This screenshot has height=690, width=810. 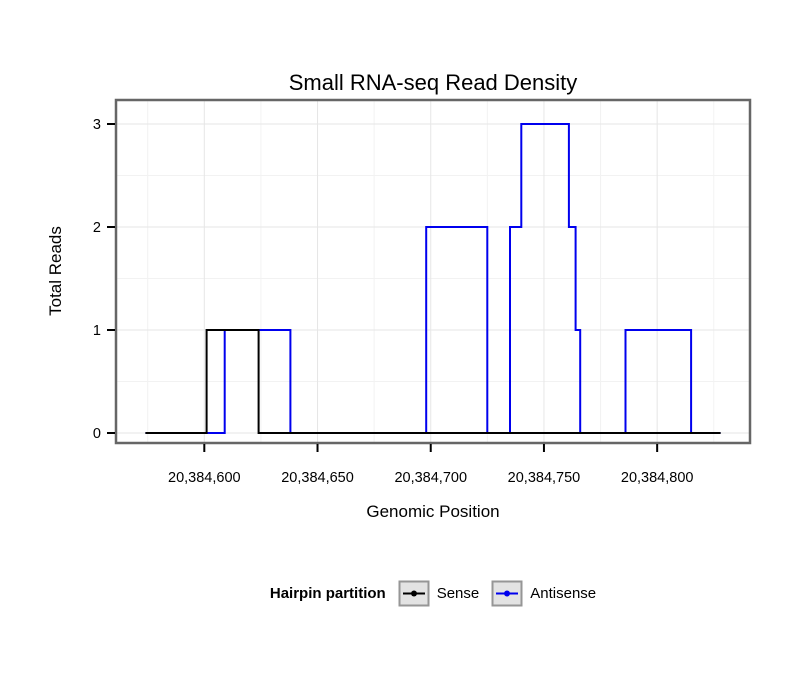 I want to click on legend: Hairpin partition Sense Antisense, so click(x=433, y=593).